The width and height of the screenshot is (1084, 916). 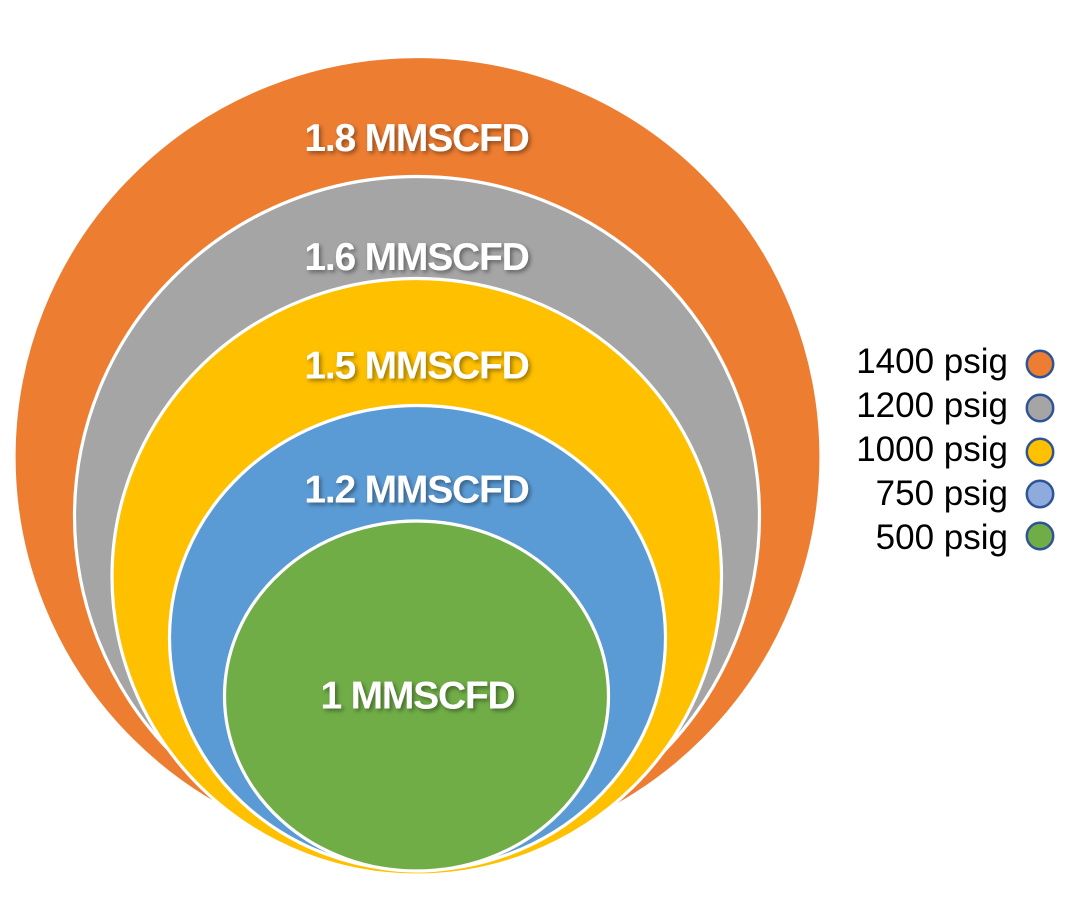 What do you see at coordinates (416, 138) in the screenshot?
I see `svg-text: 1.8 MMSCFD` at bounding box center [416, 138].